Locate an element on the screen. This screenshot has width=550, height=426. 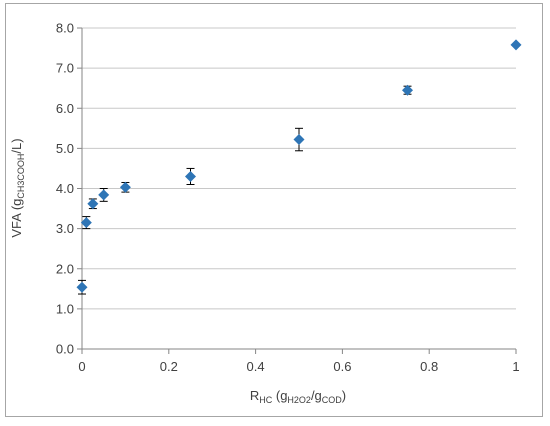
y-axis-title-end: /L) is located at coordinates (16, 145).